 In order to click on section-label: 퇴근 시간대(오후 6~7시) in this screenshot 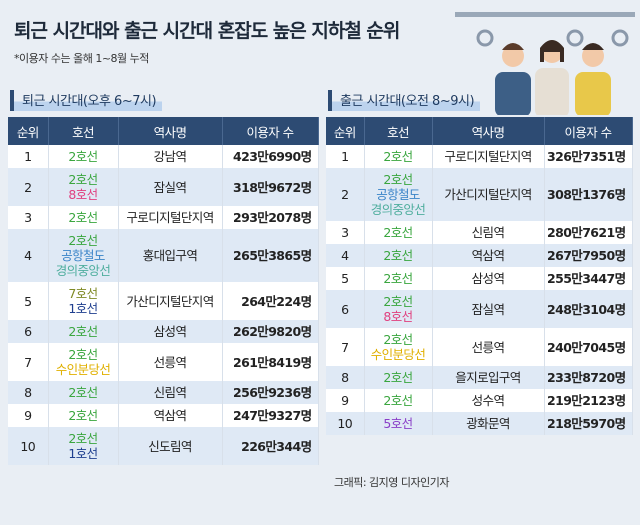, I will do `click(86, 100)`.